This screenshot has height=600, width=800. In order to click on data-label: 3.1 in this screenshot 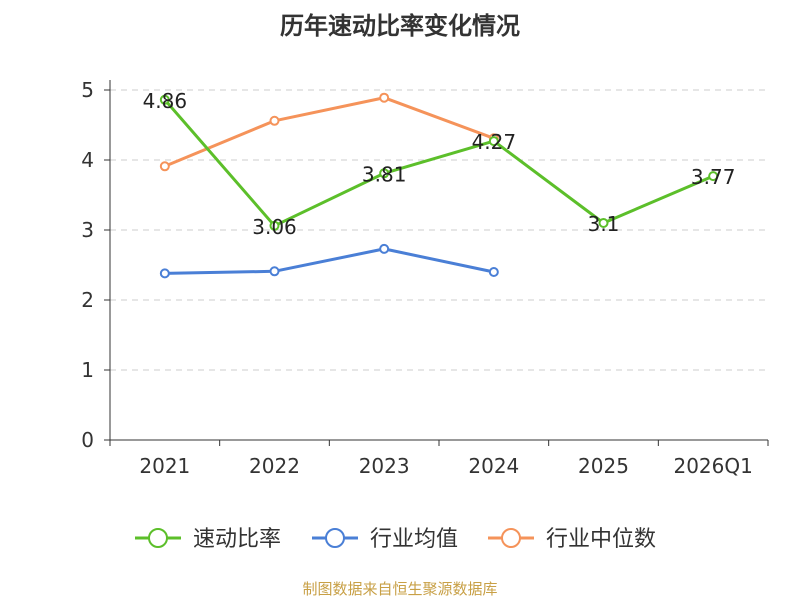, I will do `click(604, 224)`.